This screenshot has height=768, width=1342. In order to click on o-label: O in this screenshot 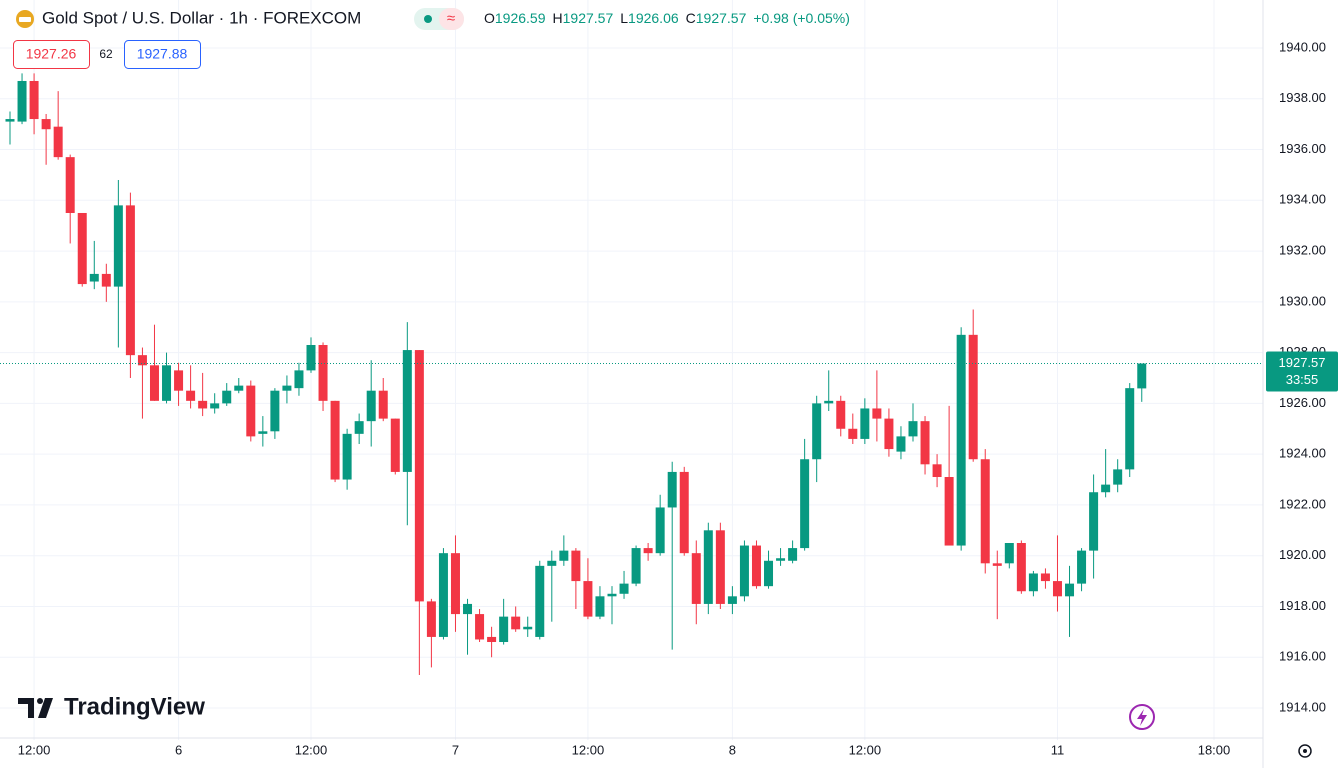, I will do `click(489, 18)`.